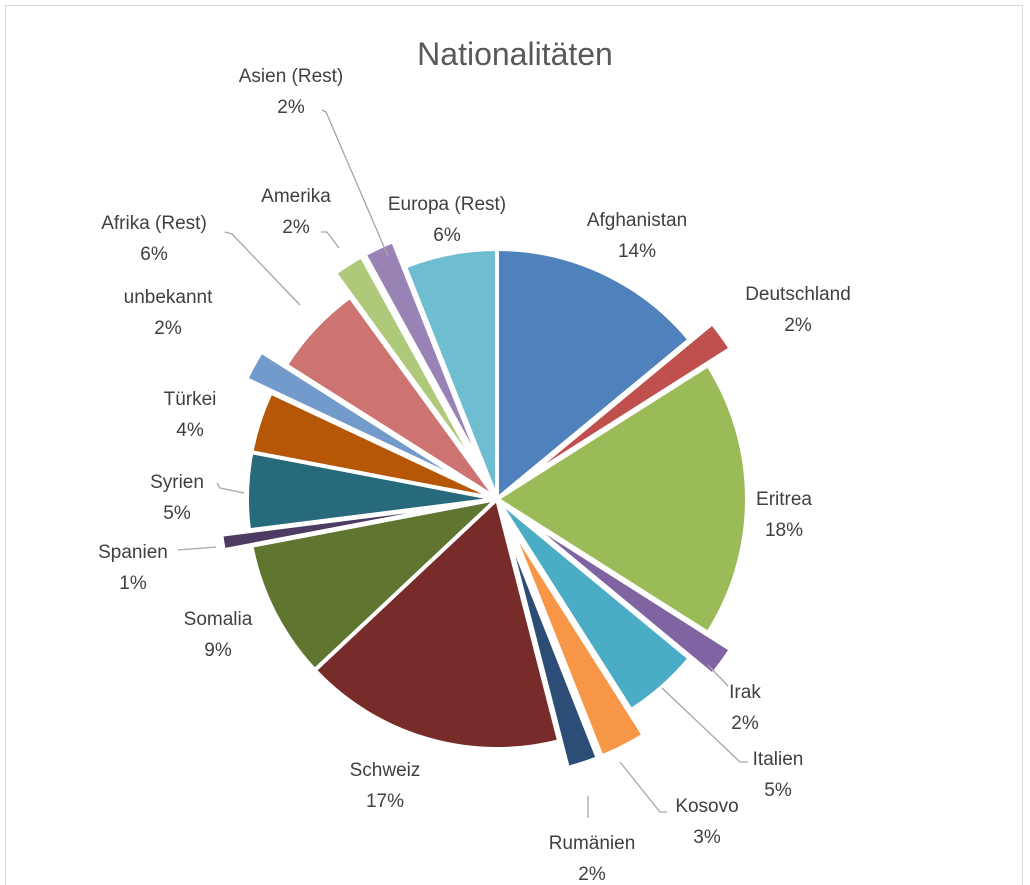 Image resolution: width=1030 pixels, height=885 pixels. I want to click on data-label-name: Europa (Rest), so click(447, 204).